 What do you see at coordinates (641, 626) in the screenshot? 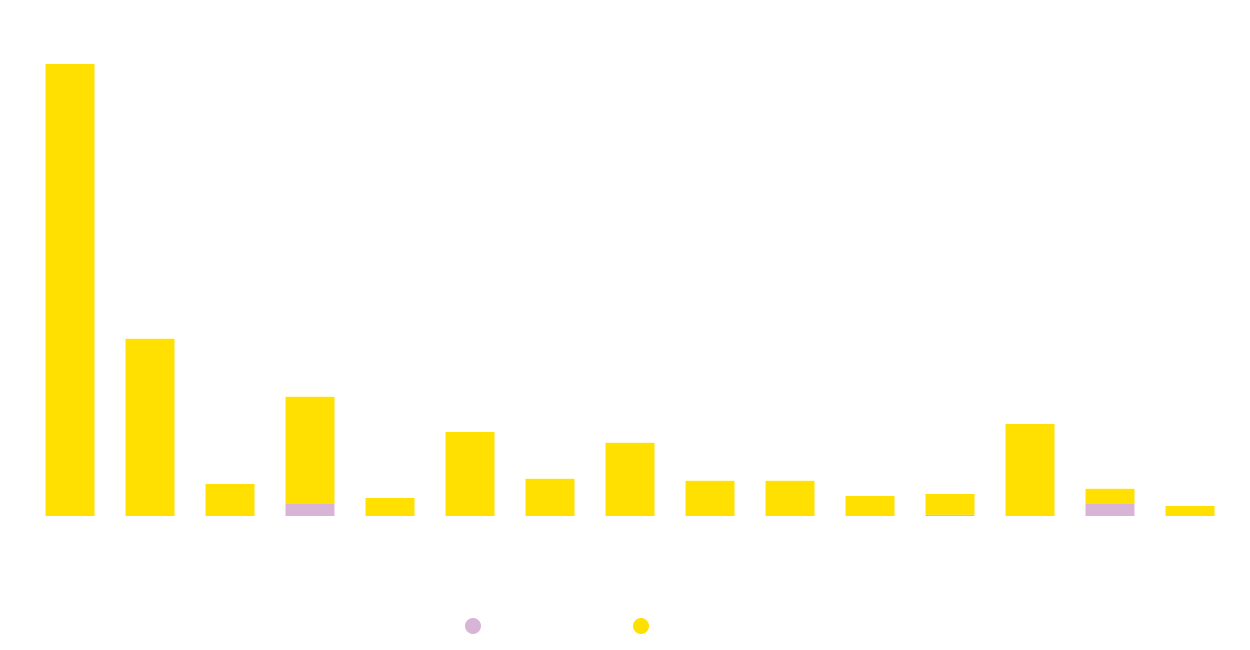
I see `legend-marker-series2` at bounding box center [641, 626].